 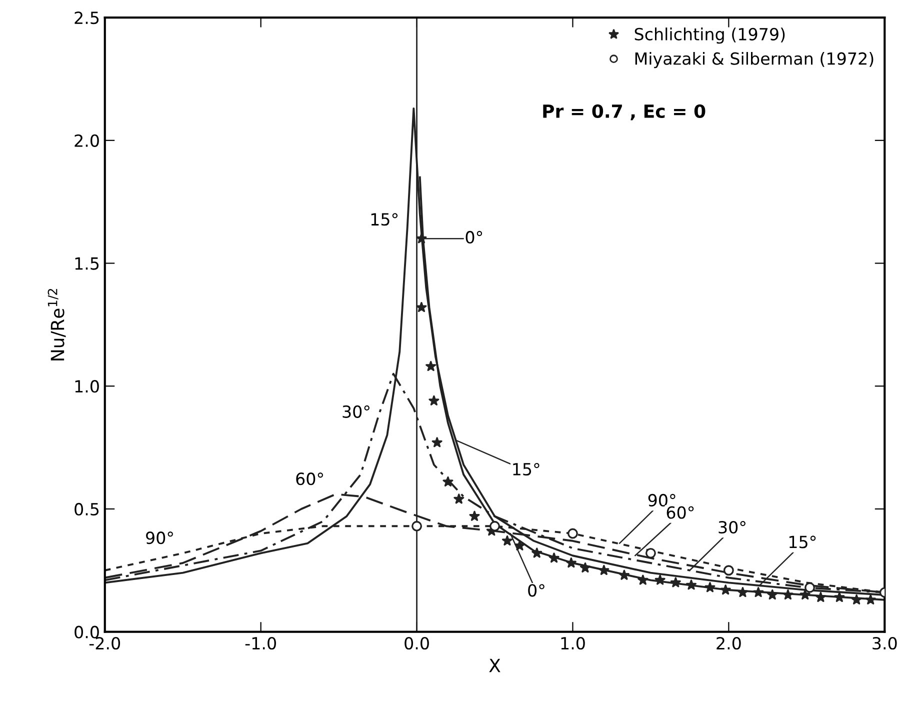 I want to click on y-tick-label: 0.0, so click(x=86, y=632).